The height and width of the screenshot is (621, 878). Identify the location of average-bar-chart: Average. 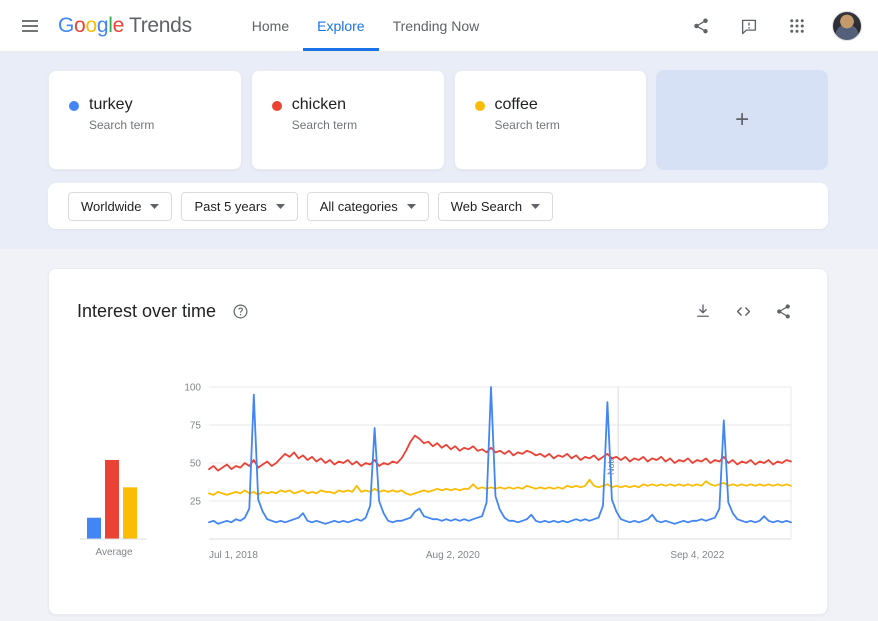
(126, 476).